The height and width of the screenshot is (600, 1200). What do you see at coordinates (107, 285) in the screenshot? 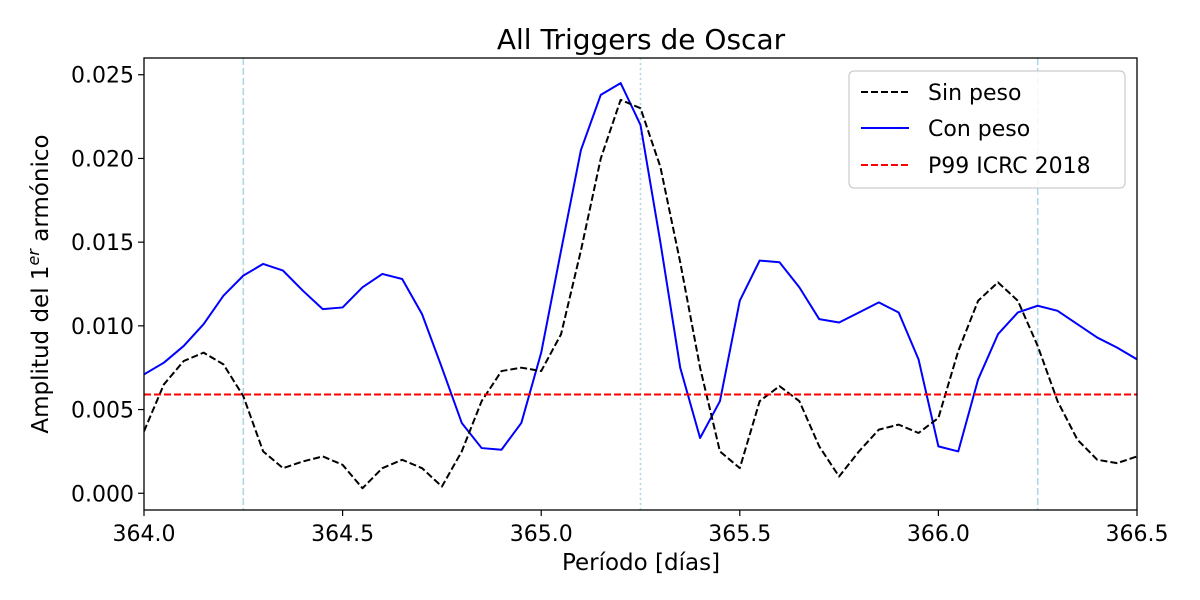
I see `y-axis: 0.000 0.005 0.010 0.015 0.020 0.025` at bounding box center [107, 285].